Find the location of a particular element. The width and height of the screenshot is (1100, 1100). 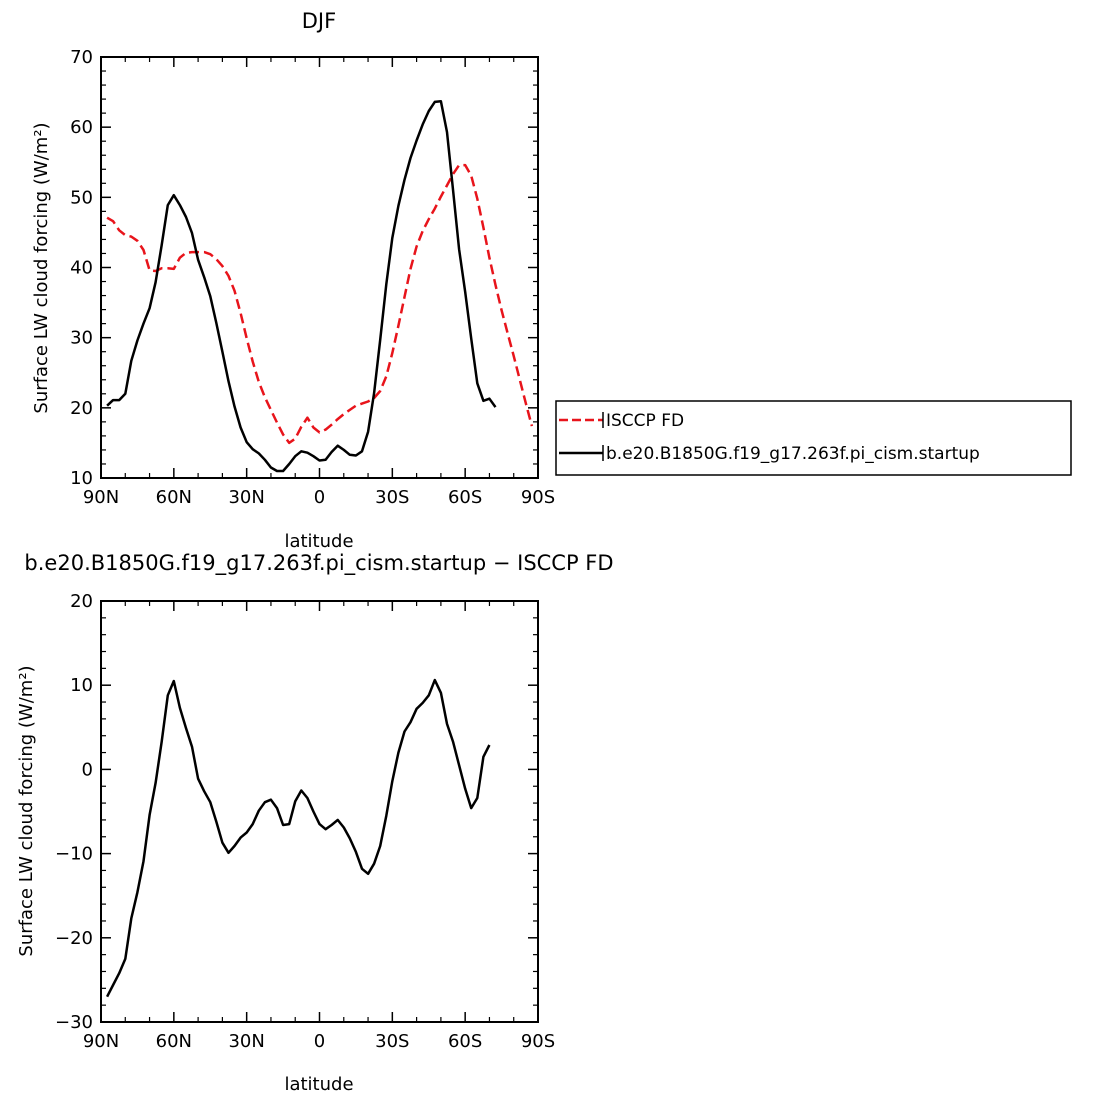

panel-top-title: DJF is located at coordinates (319, 21).